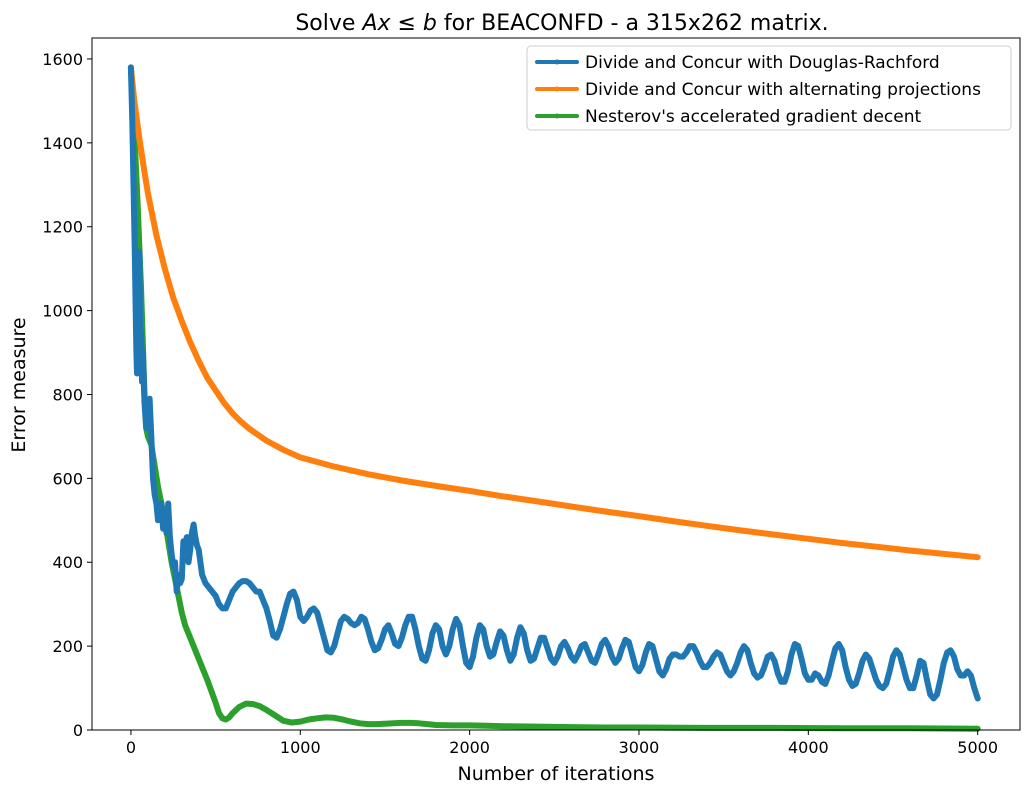 The image size is (1030, 793). What do you see at coordinates (300, 747) in the screenshot?
I see `x-tick-label: 1000` at bounding box center [300, 747].